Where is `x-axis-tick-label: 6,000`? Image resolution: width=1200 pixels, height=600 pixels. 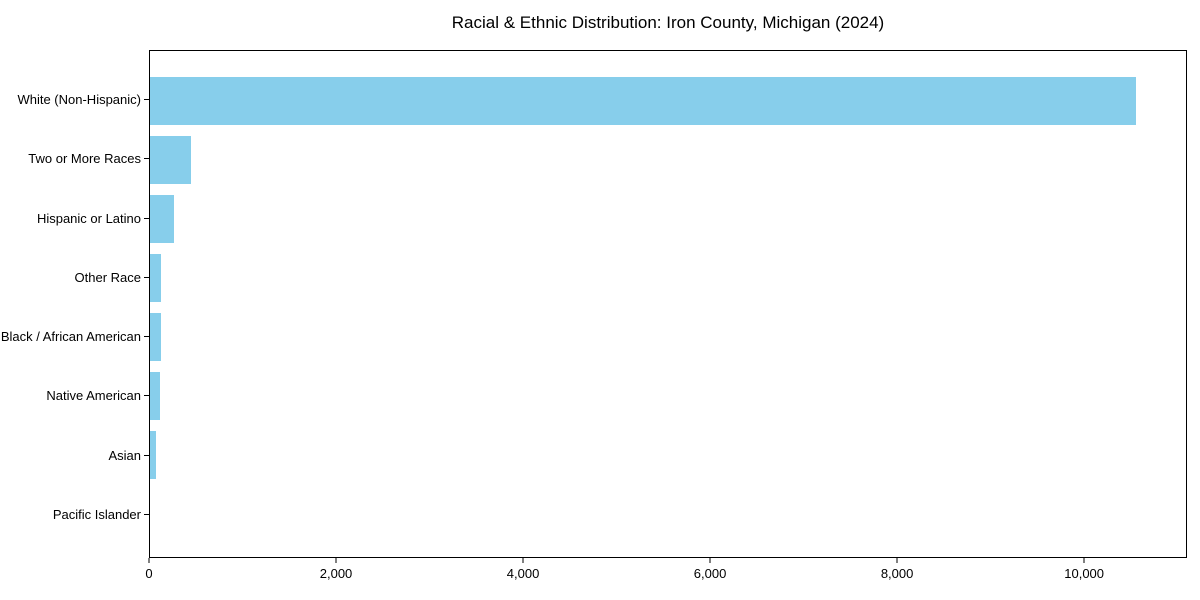 x-axis-tick-label: 6,000 is located at coordinates (710, 573).